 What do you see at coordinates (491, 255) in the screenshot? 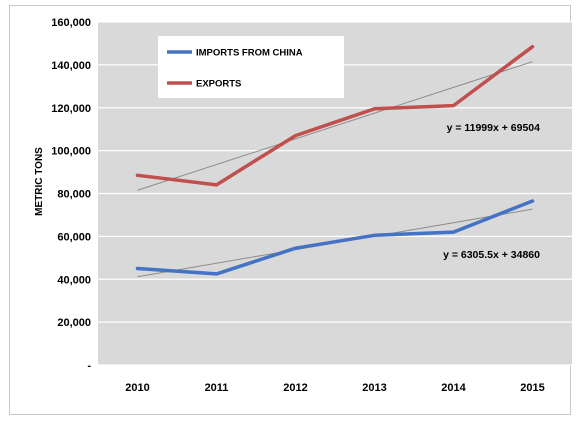
I see `trendline-equation-imports: y = 6305.5x + 34860` at bounding box center [491, 255].